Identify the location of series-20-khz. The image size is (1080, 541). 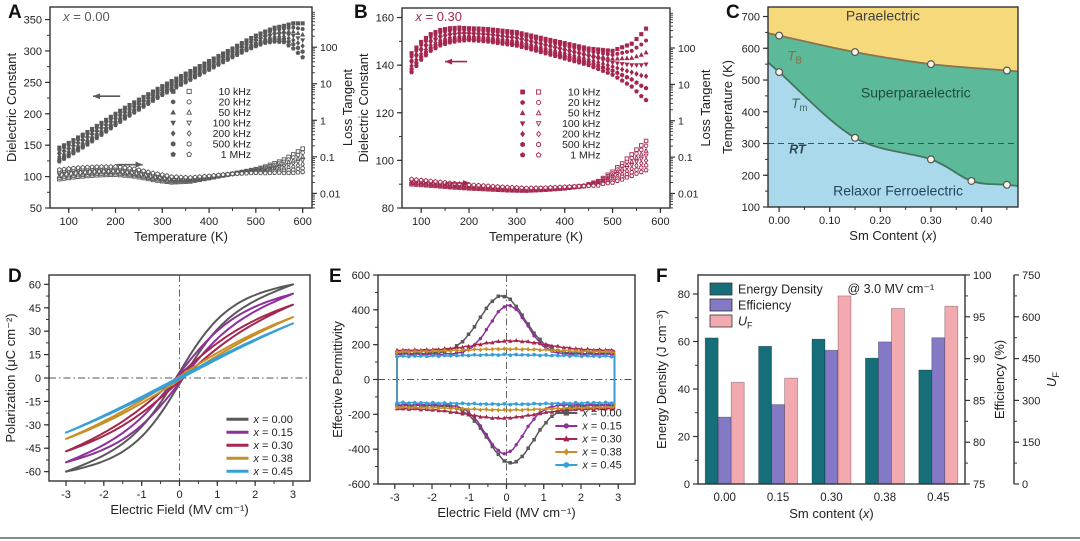
(181, 104).